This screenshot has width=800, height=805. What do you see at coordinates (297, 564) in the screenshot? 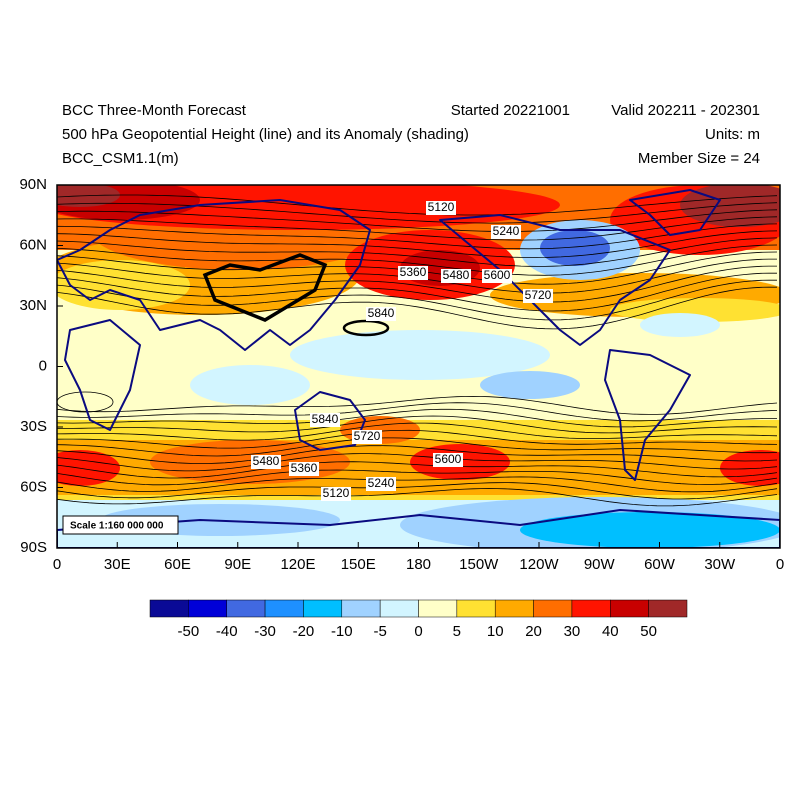
I see `x-tick-label: 120E` at bounding box center [297, 564].